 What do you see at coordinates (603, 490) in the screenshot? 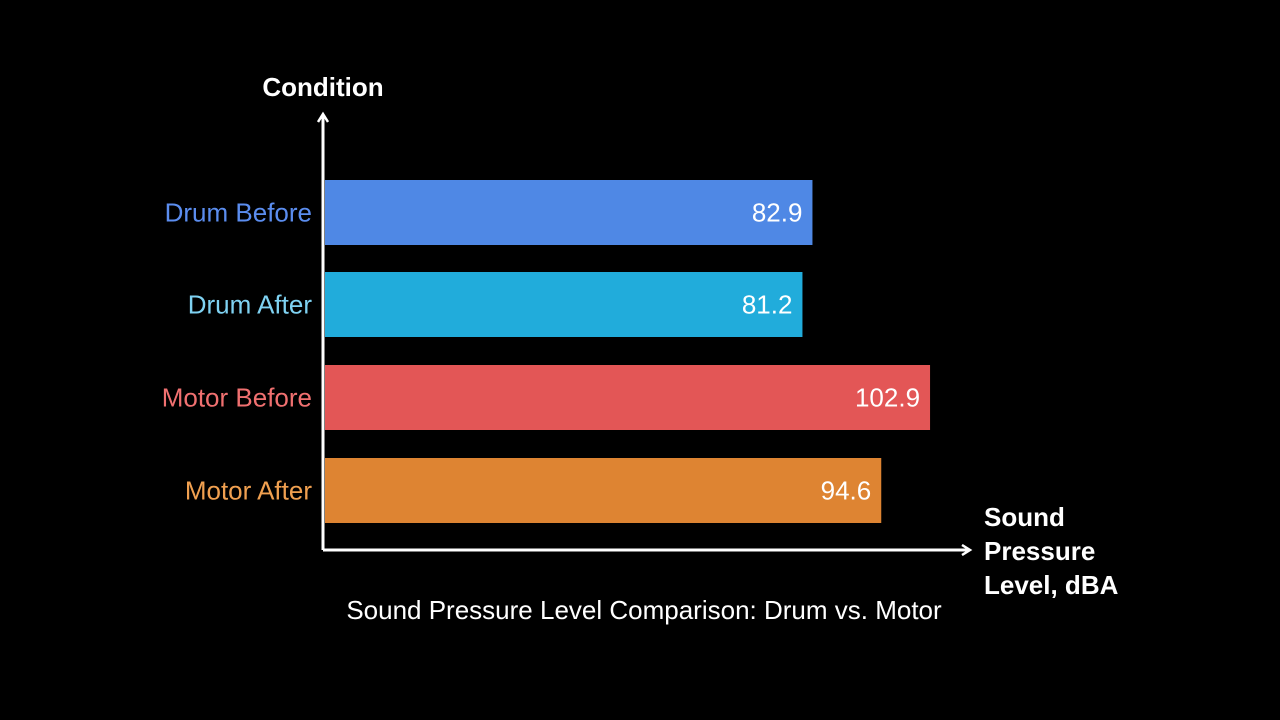
I see `bar-motor-after` at bounding box center [603, 490].